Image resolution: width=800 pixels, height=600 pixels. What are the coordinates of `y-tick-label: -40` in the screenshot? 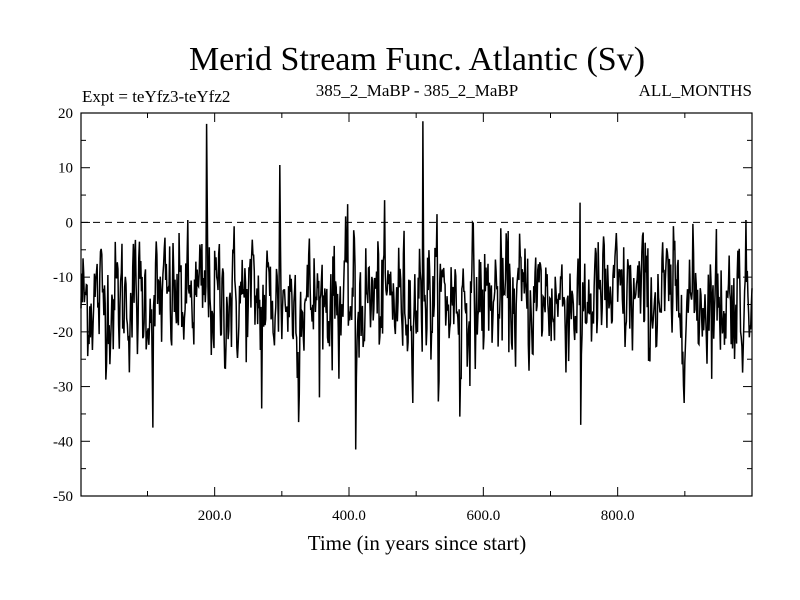 It's located at (63, 442).